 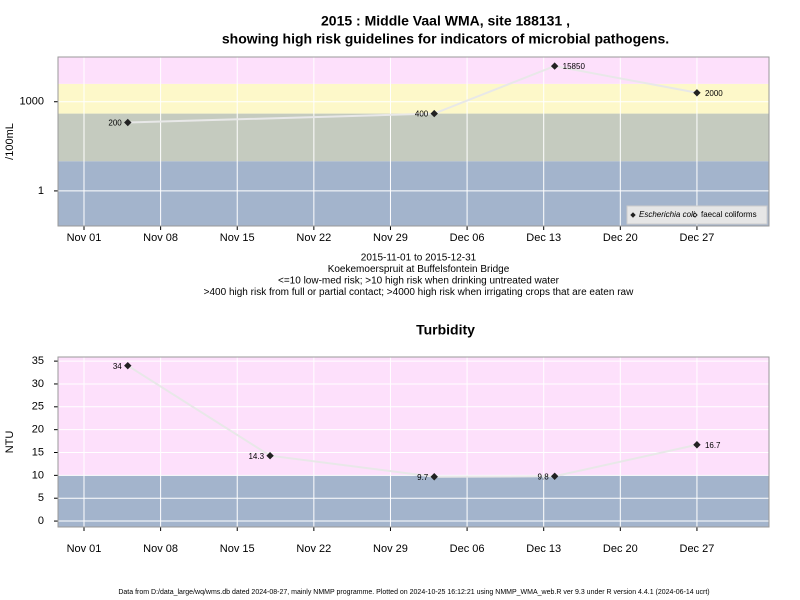 I want to click on y-tick-label: 20, so click(x=38, y=430).